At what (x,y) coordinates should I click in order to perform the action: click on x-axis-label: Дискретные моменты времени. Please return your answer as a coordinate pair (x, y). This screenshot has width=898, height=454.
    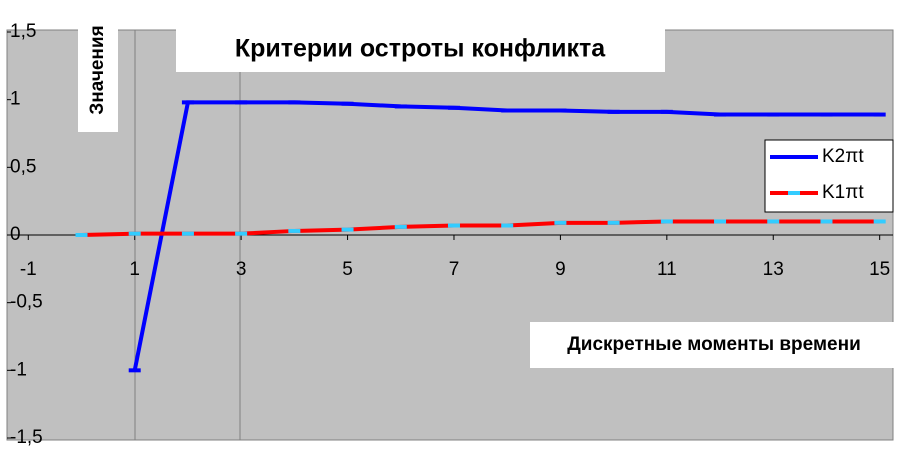
    Looking at the image, I should click on (714, 344).